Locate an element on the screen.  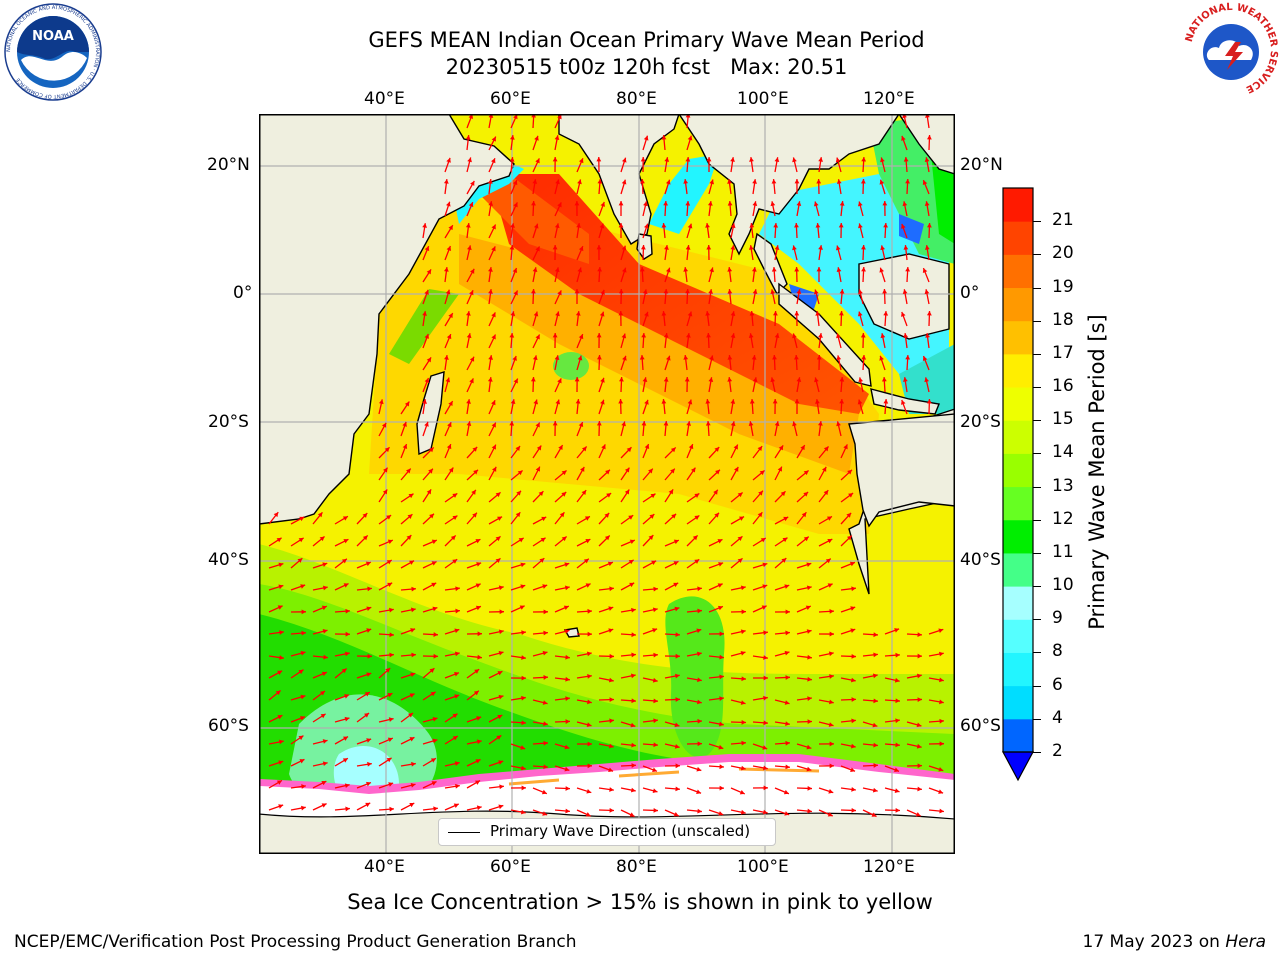
colorbar-tick-label: 13 is located at coordinates (1063, 485).